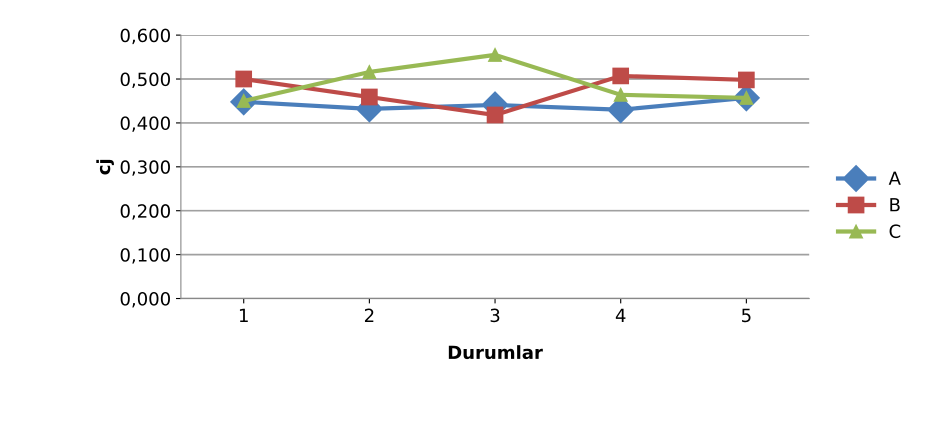  I want to click on x-tick-label: 5, so click(746, 315).